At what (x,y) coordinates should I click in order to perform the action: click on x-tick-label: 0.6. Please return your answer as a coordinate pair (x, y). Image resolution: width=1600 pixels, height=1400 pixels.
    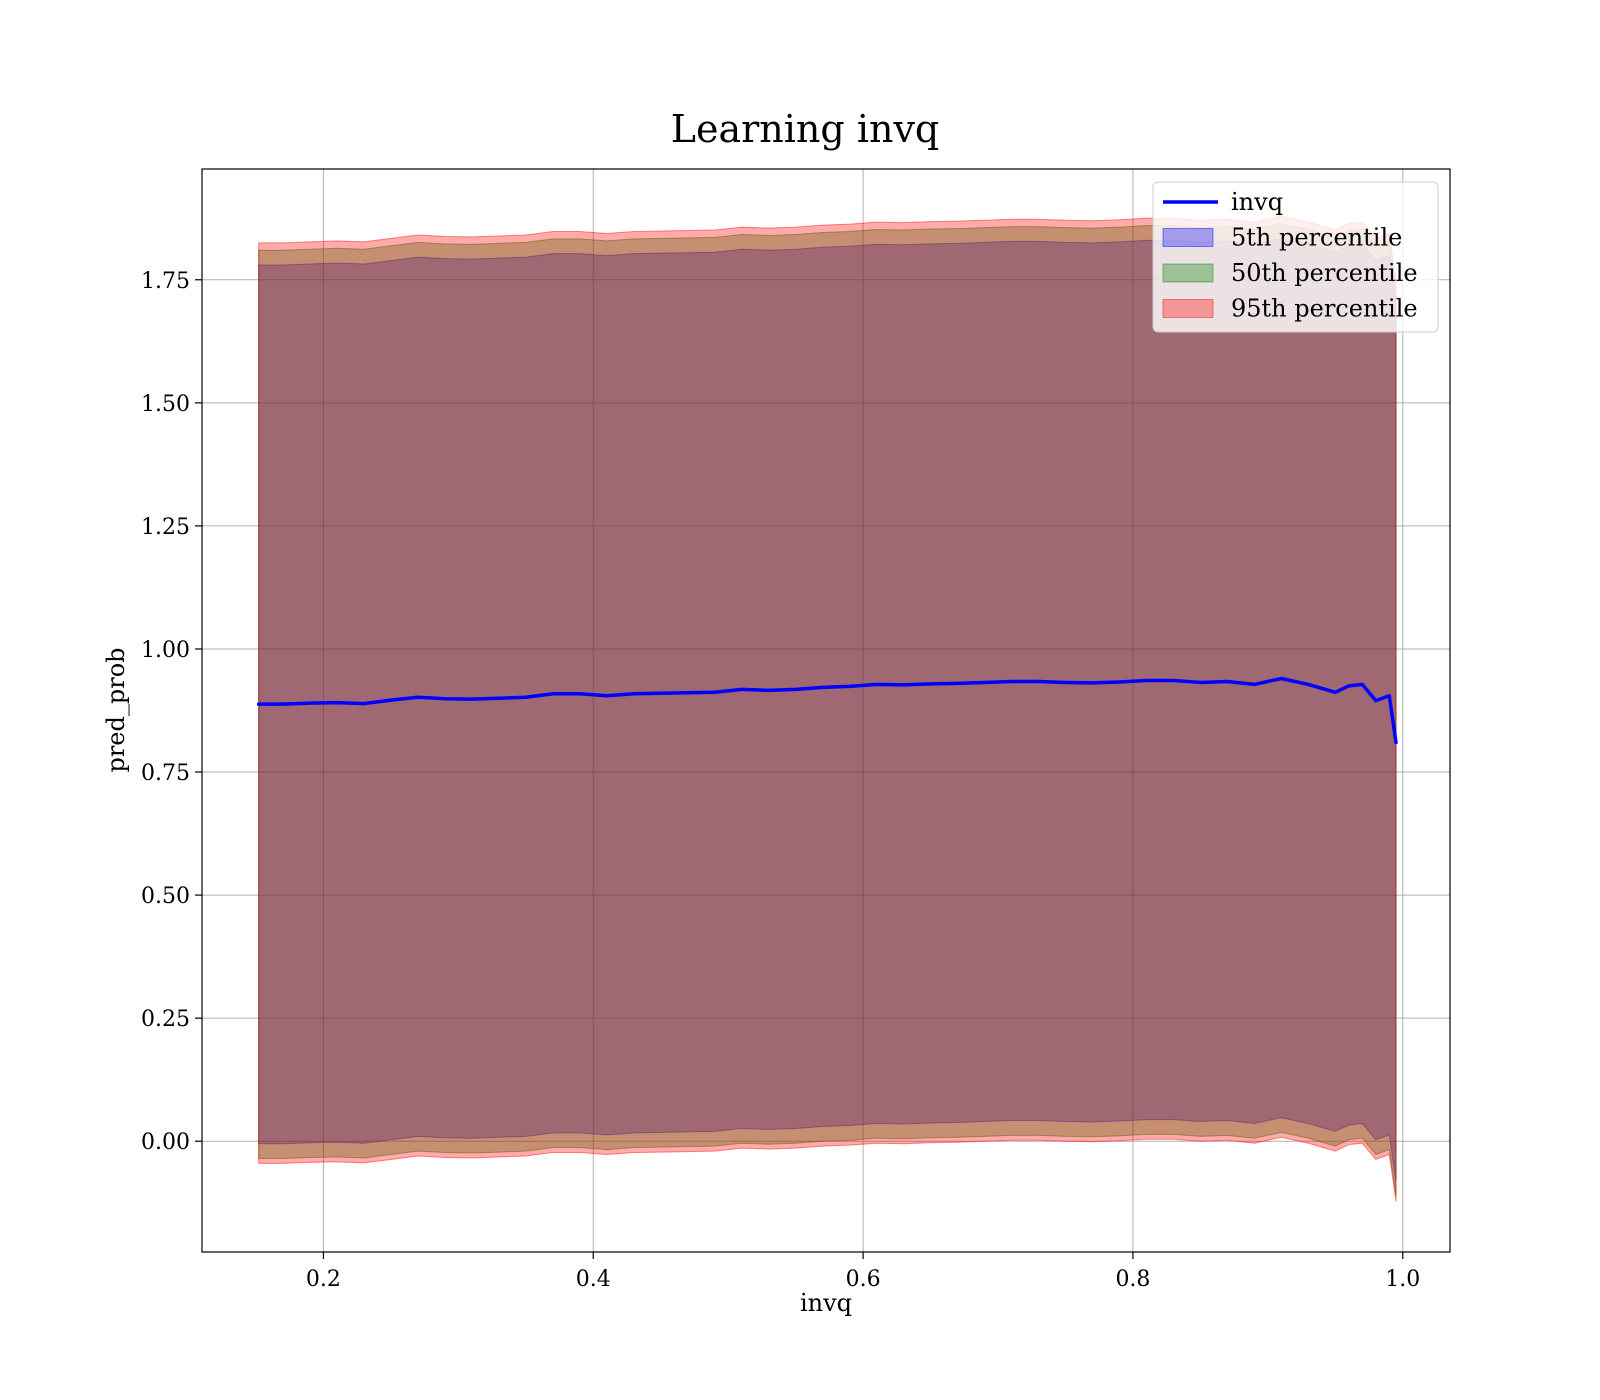
    Looking at the image, I should click on (863, 1279).